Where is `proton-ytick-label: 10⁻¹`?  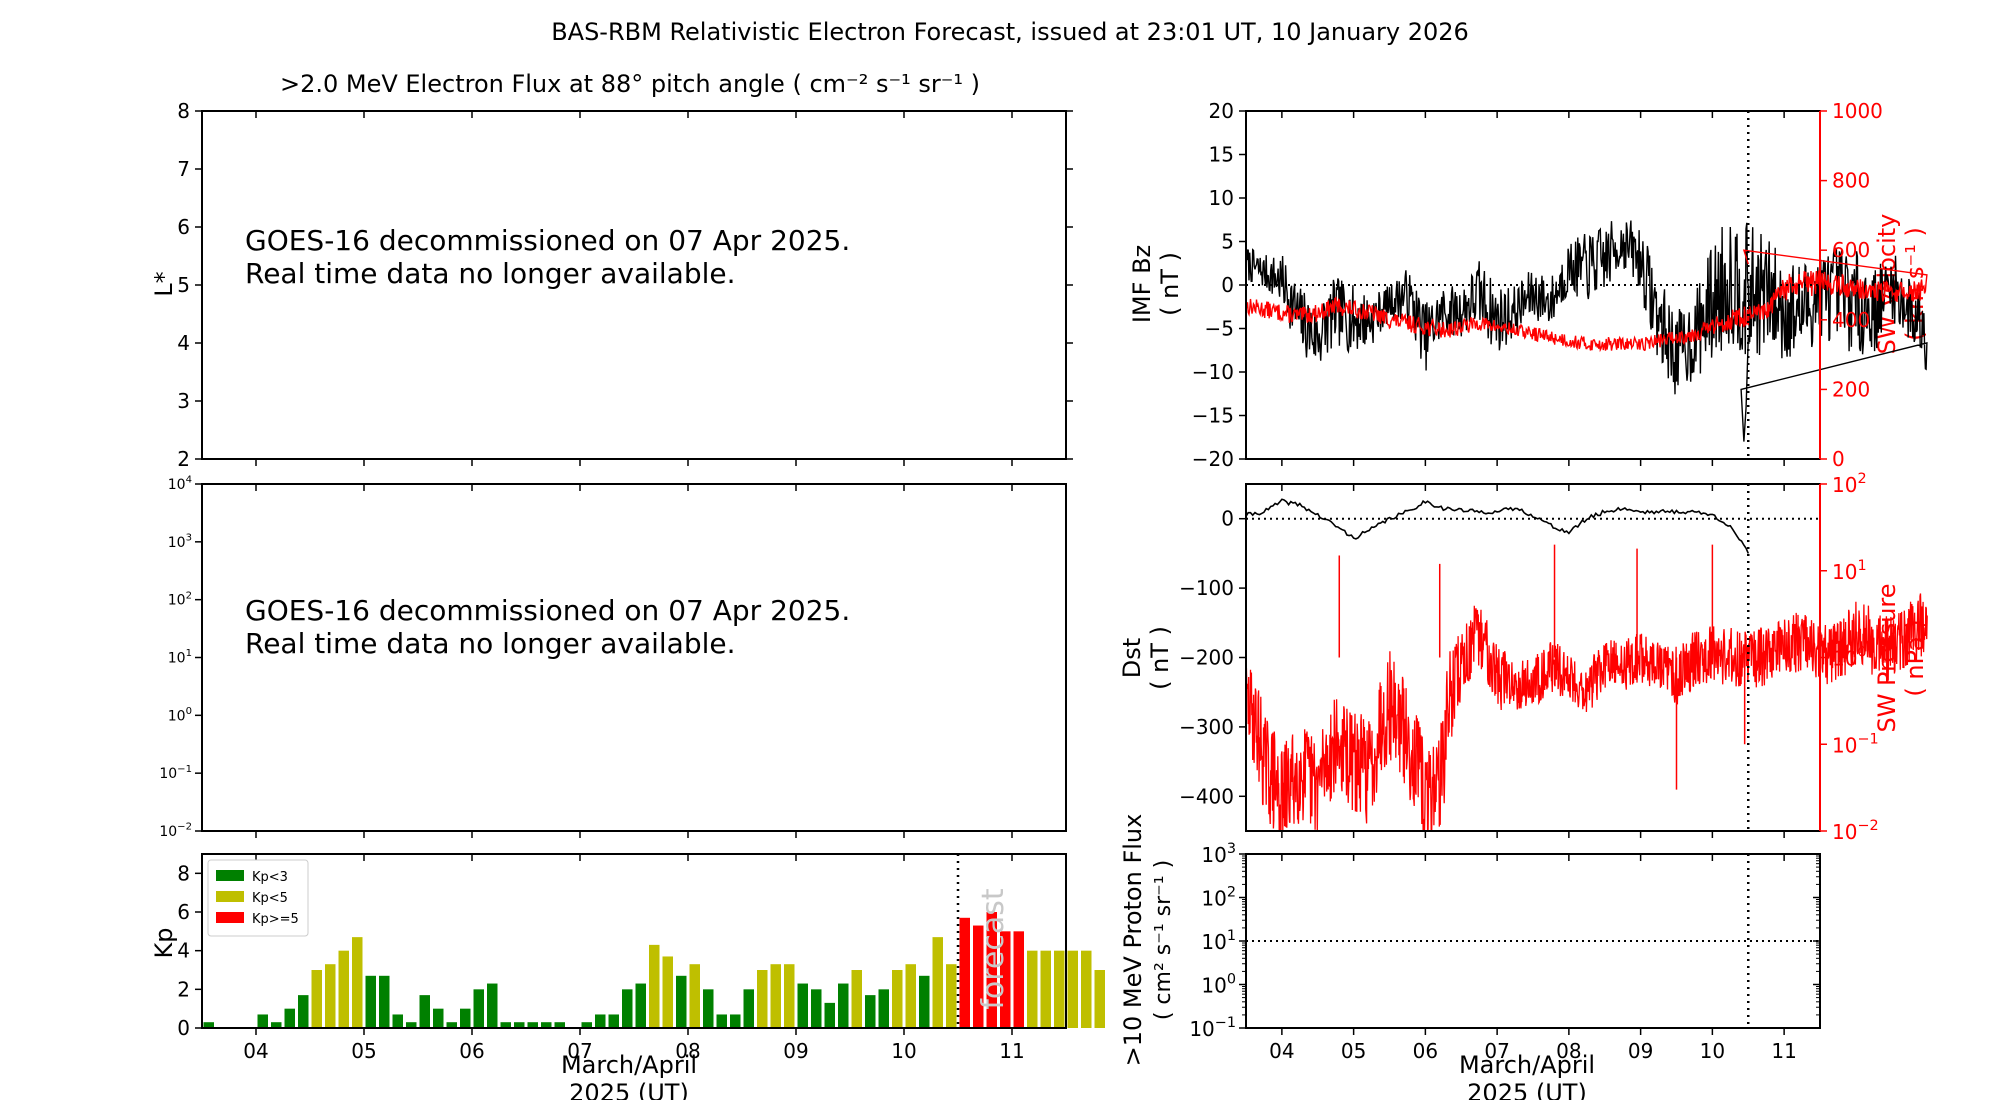 proton-ytick-label: 10⁻¹ is located at coordinates (1212, 1028).